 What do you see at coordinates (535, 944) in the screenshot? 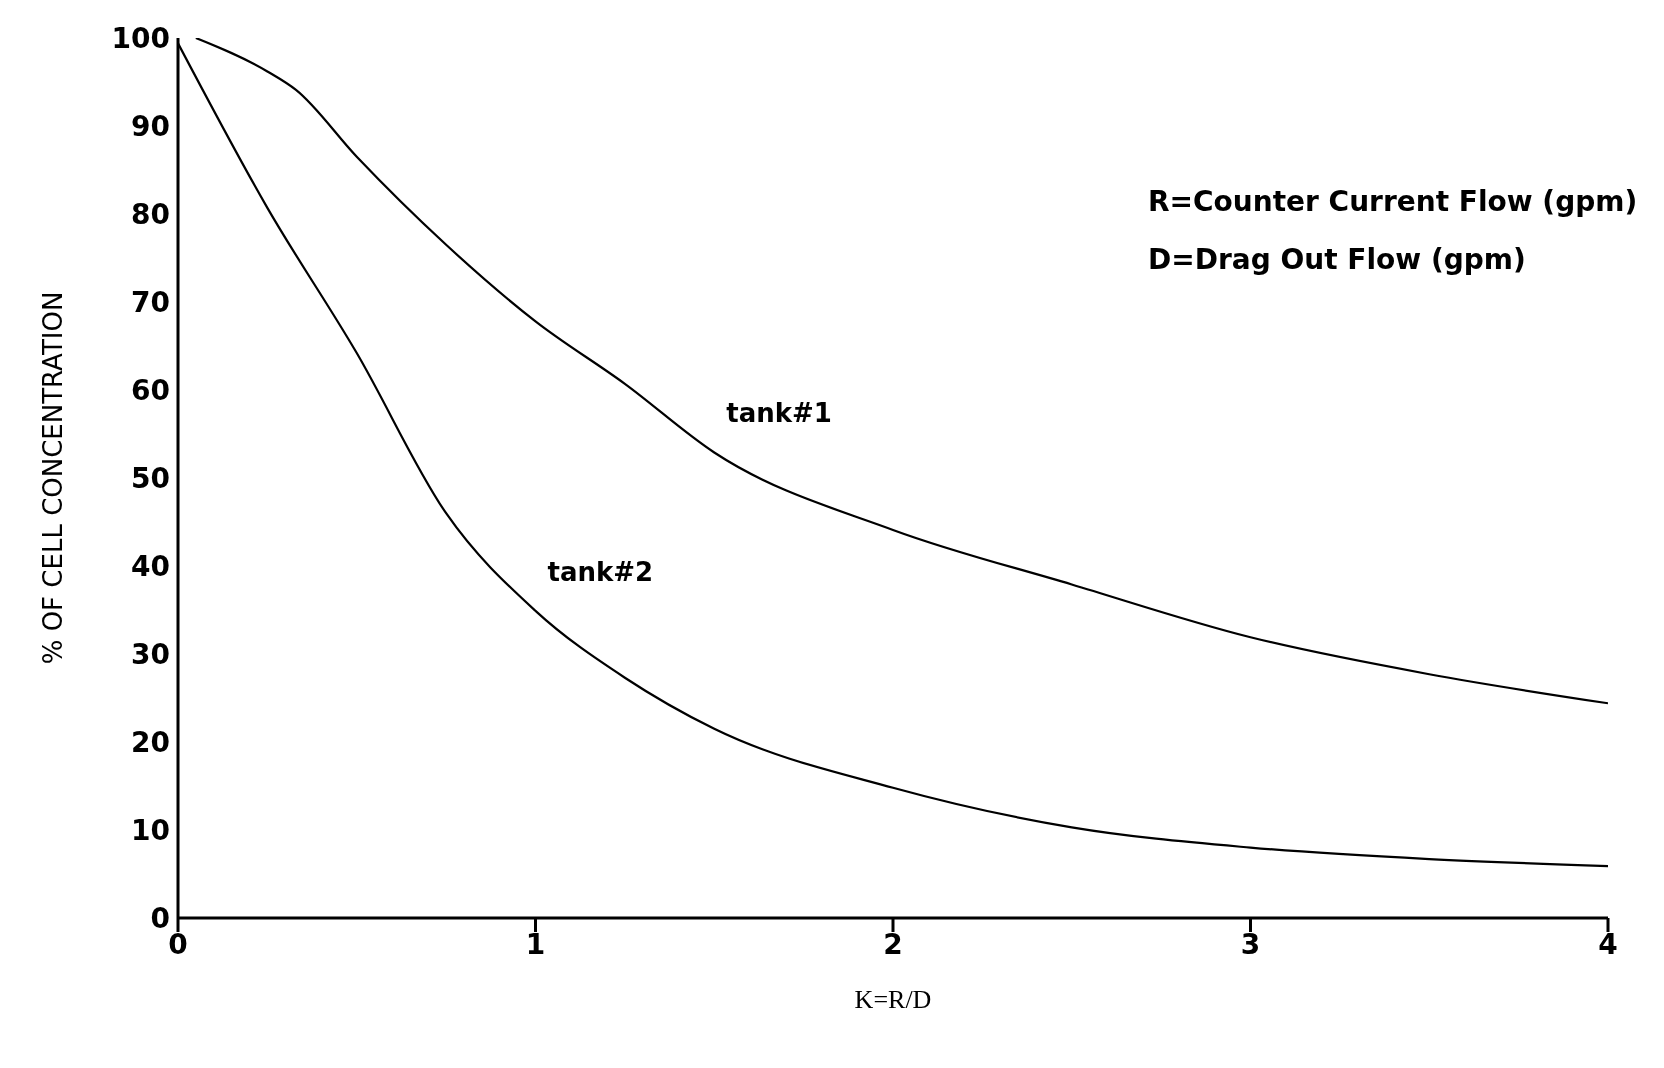
I see `x-tick-label: 1` at bounding box center [535, 944].